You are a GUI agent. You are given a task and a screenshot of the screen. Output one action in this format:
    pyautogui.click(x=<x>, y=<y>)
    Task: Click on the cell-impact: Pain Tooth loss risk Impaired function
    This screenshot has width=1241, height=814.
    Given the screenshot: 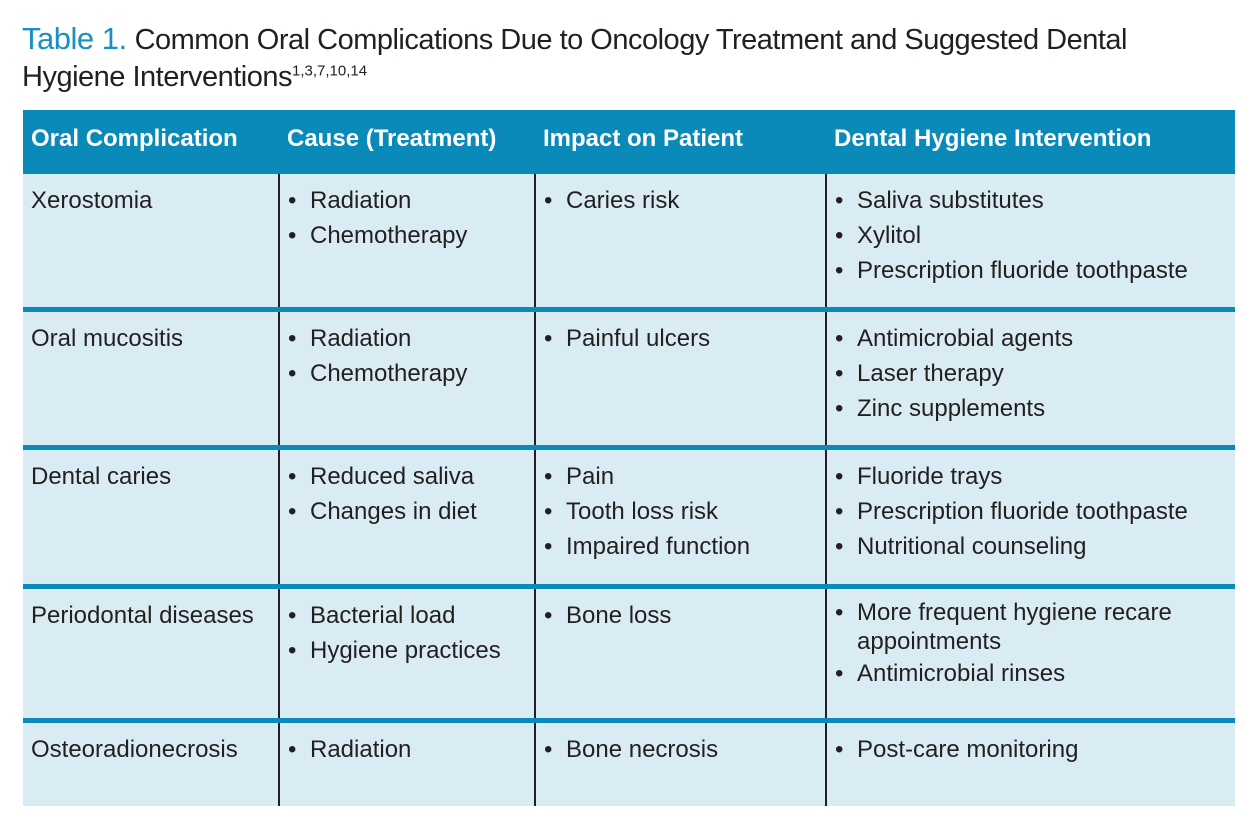 What is the action you would take?
    pyautogui.click(x=680, y=515)
    